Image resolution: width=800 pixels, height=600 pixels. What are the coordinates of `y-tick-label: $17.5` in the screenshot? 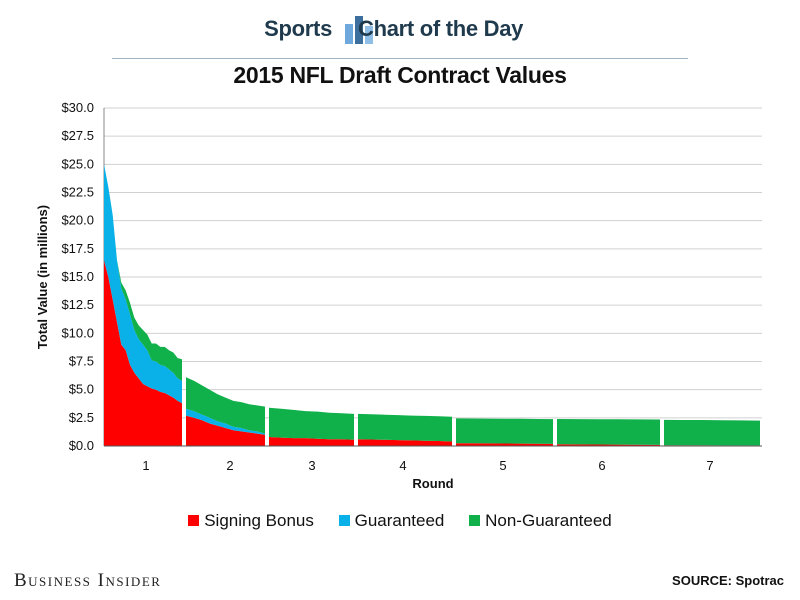 It's located at (77, 248).